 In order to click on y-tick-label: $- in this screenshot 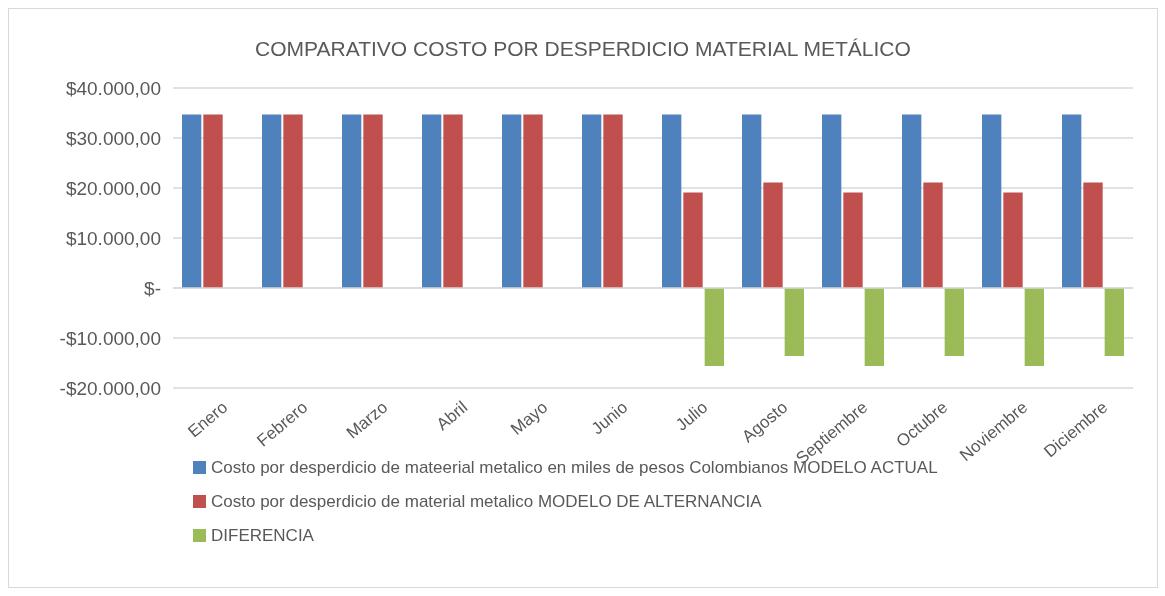, I will do `click(152, 288)`.